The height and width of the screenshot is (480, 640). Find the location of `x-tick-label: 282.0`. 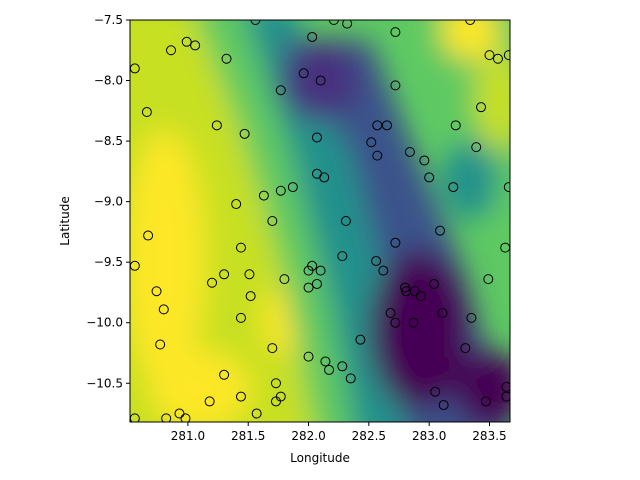

x-tick-label: 282.0 is located at coordinates (308, 436).